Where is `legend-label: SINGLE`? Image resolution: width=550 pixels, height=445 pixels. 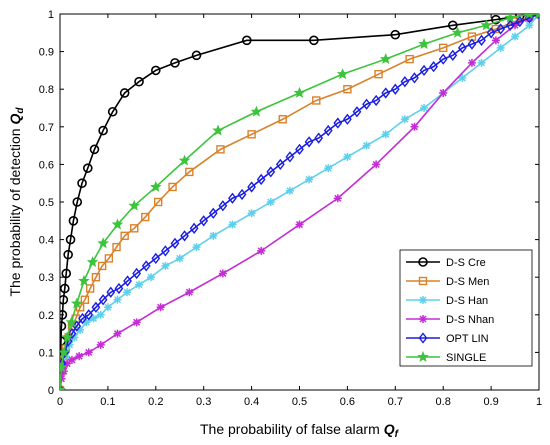 legend-label: SINGLE is located at coordinates (466, 358).